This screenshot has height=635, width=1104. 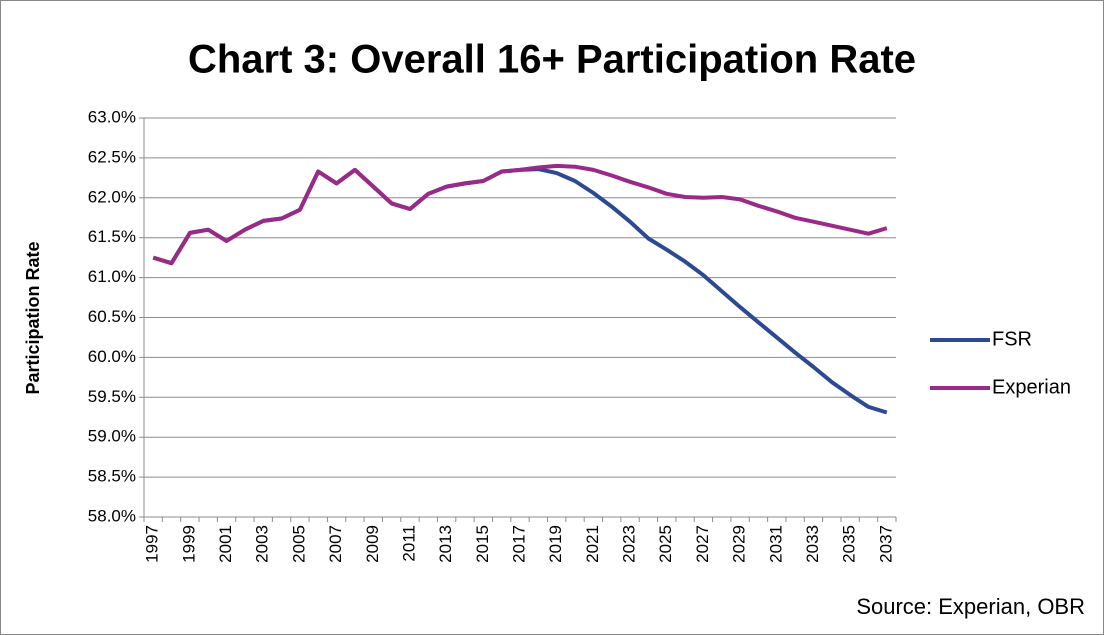 I want to click on x-tick-label: 2019, so click(x=555, y=544).